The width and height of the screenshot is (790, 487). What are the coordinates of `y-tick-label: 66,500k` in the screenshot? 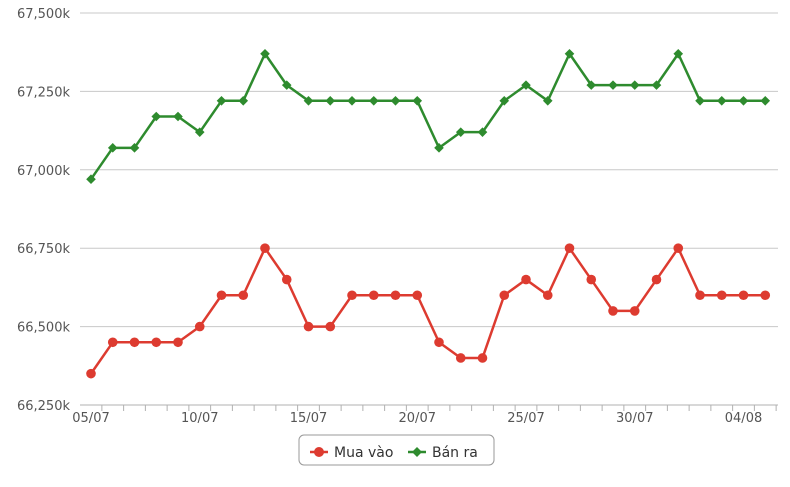 It's located at (43, 328).